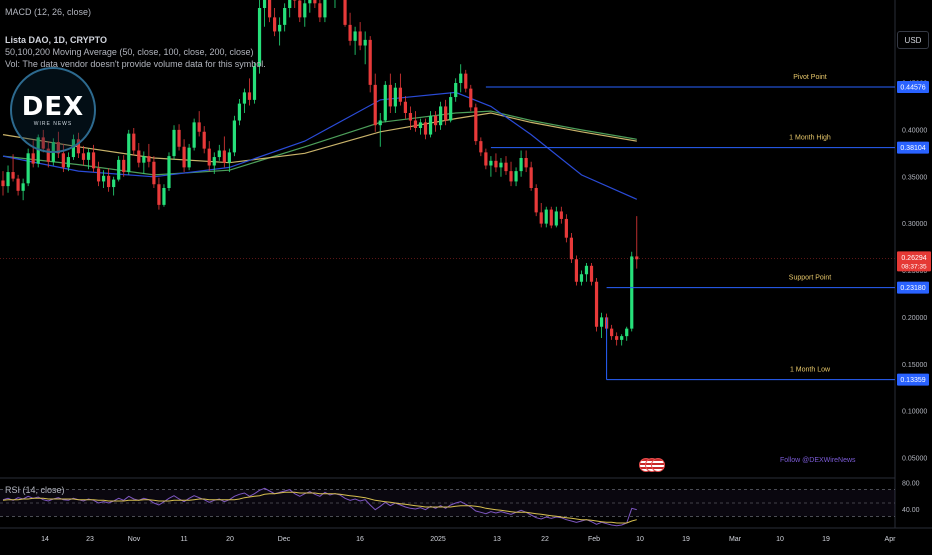 This screenshot has height=555, width=932. Describe the element at coordinates (90, 539) in the screenshot. I see `x-tick-label: 23` at that location.